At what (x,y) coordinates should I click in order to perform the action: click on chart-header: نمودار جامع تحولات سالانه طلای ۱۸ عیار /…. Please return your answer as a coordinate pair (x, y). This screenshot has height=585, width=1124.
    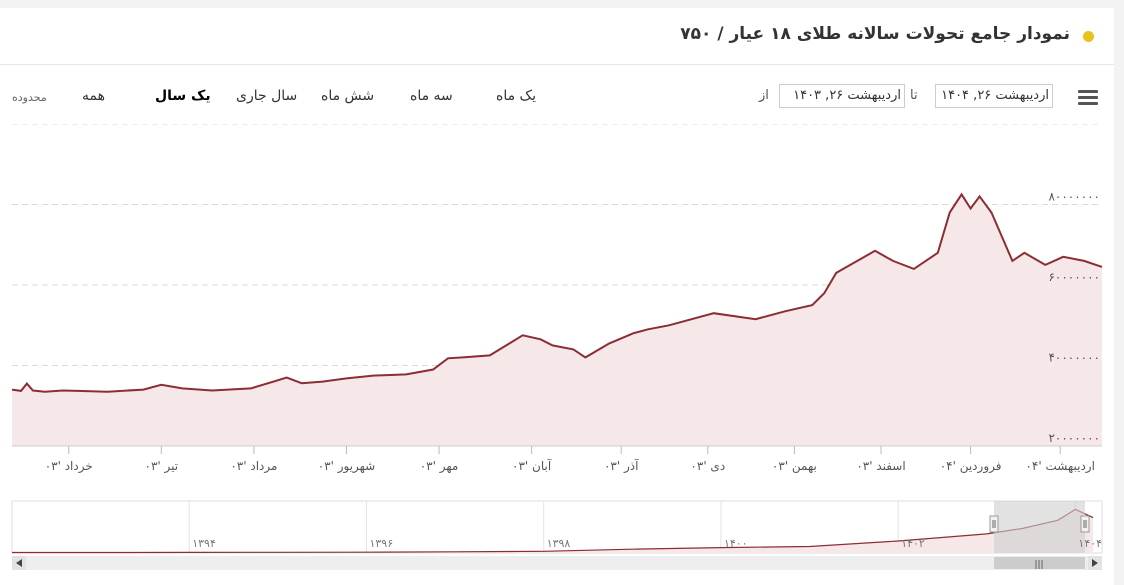
    Looking at the image, I should click on (557, 36).